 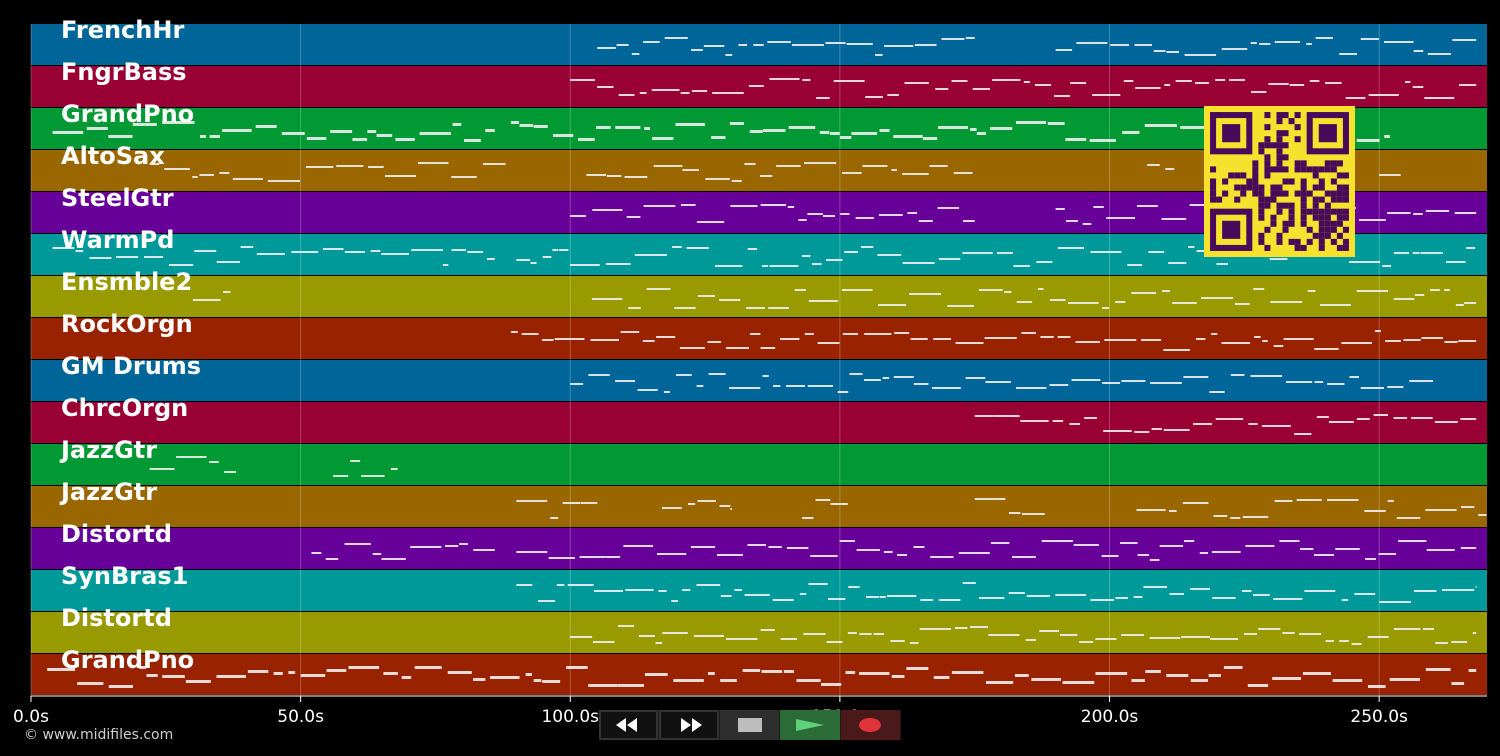 What do you see at coordinates (626, 725) in the screenshot?
I see `rewind-icon` at bounding box center [626, 725].